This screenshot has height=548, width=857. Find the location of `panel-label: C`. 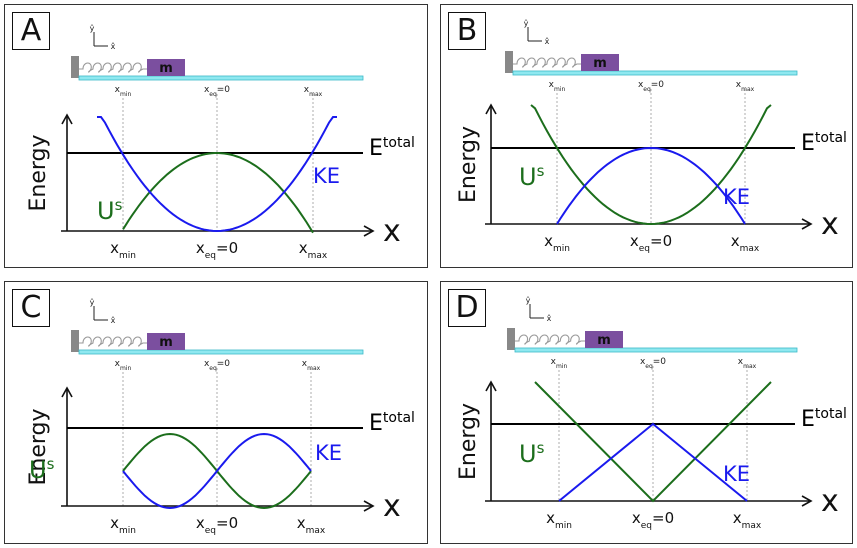

panel-label: C is located at coordinates (31, 308).